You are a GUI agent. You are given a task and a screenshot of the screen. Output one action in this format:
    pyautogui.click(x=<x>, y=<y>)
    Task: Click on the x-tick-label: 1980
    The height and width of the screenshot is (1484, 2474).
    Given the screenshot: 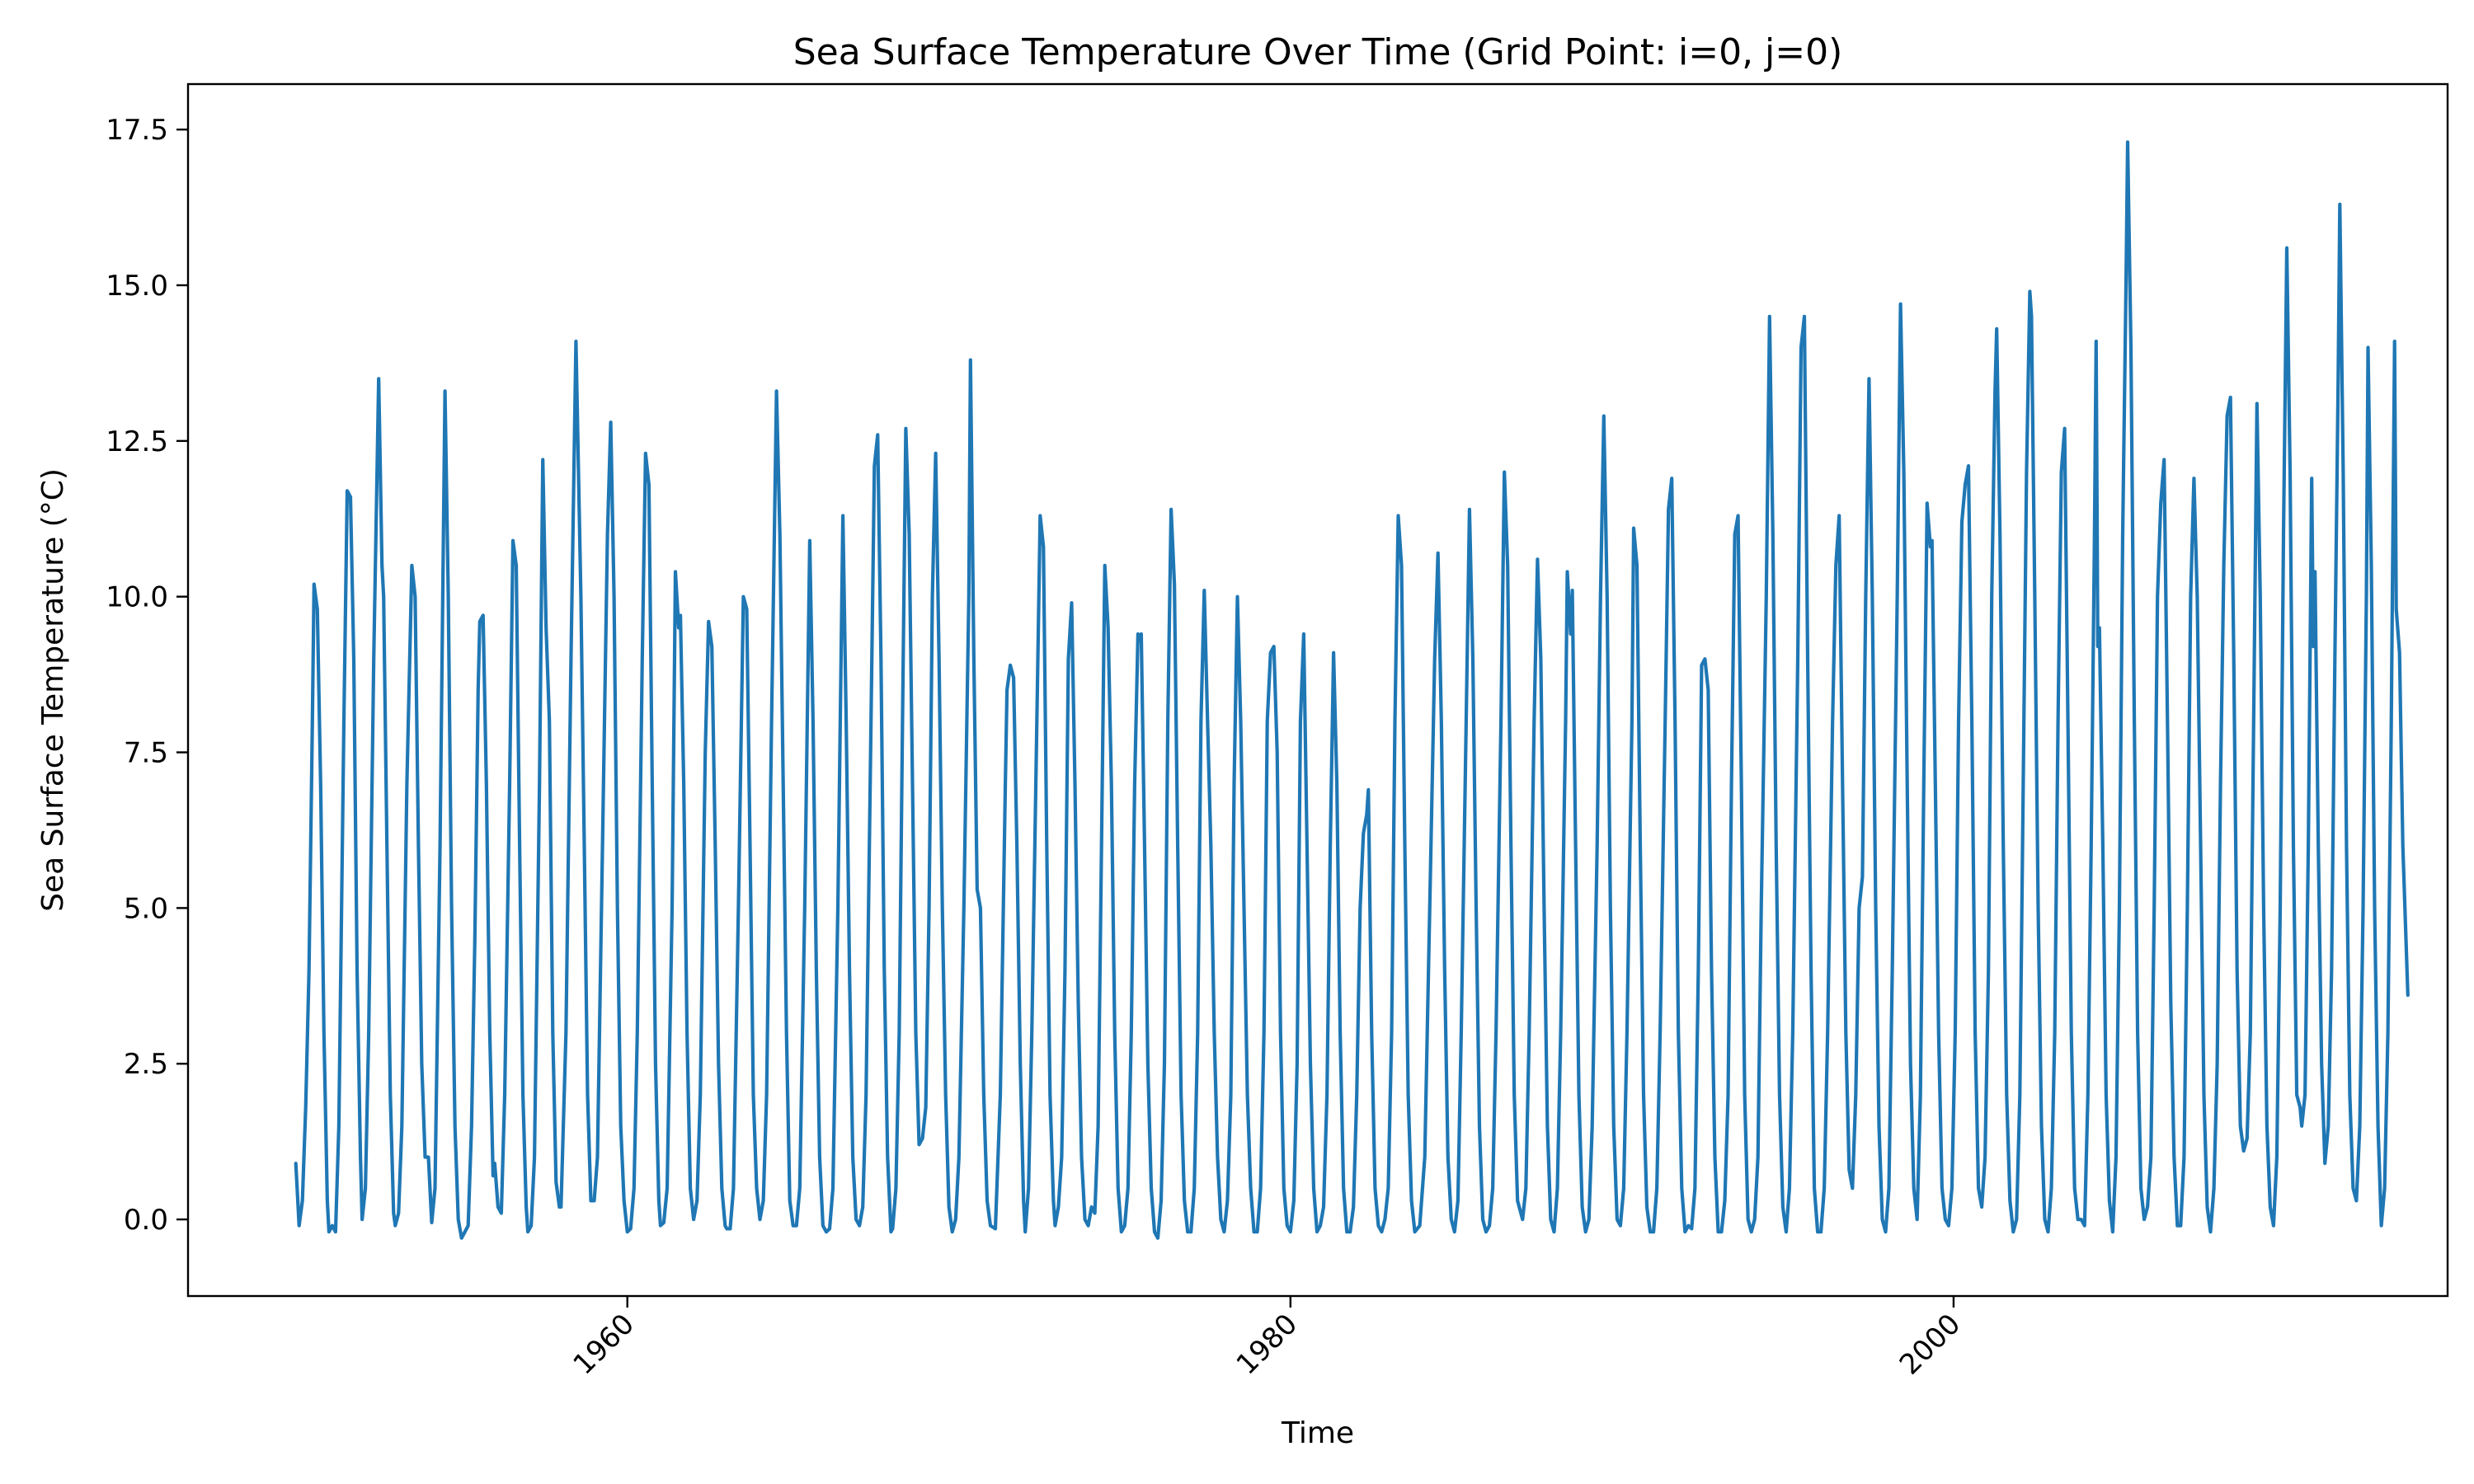 What is the action you would take?
    pyautogui.click(x=1267, y=1344)
    